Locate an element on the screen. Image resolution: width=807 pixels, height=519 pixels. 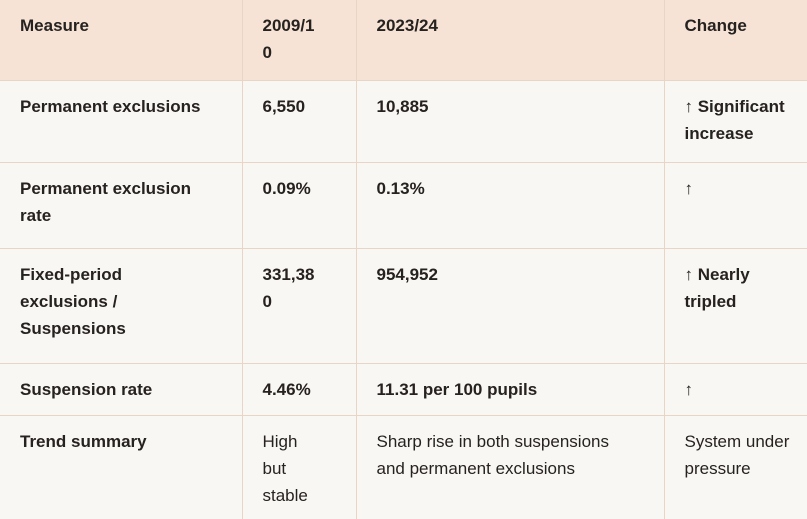
cell-change: ↑ Significant increase is located at coordinates (735, 121).